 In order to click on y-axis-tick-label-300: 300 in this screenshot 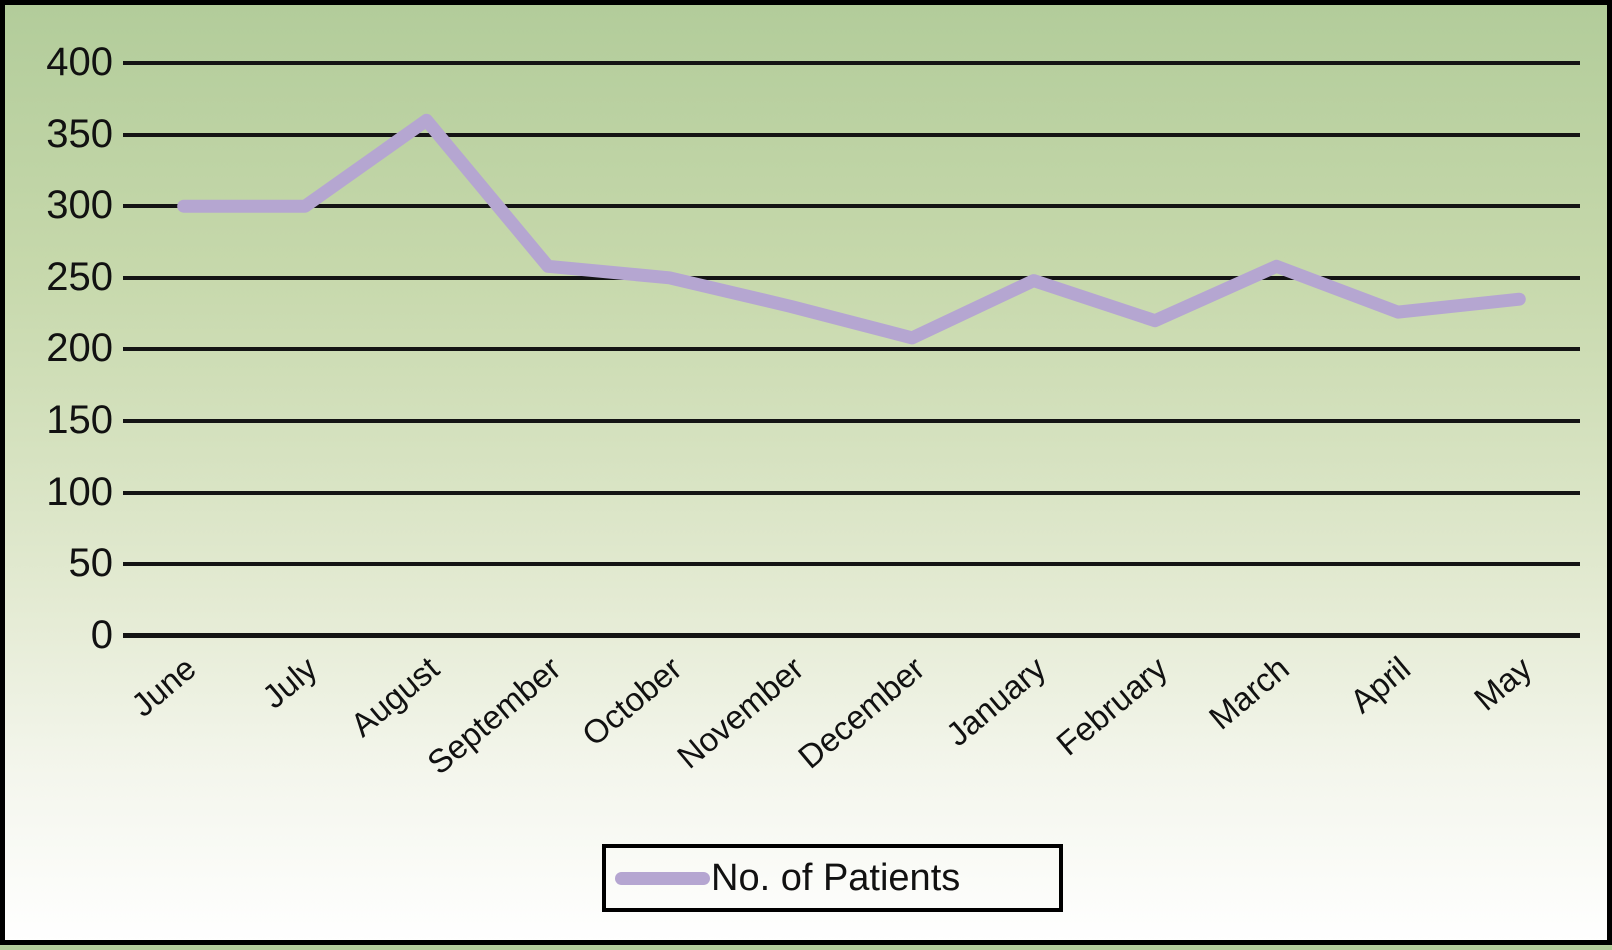, I will do `click(79, 205)`.